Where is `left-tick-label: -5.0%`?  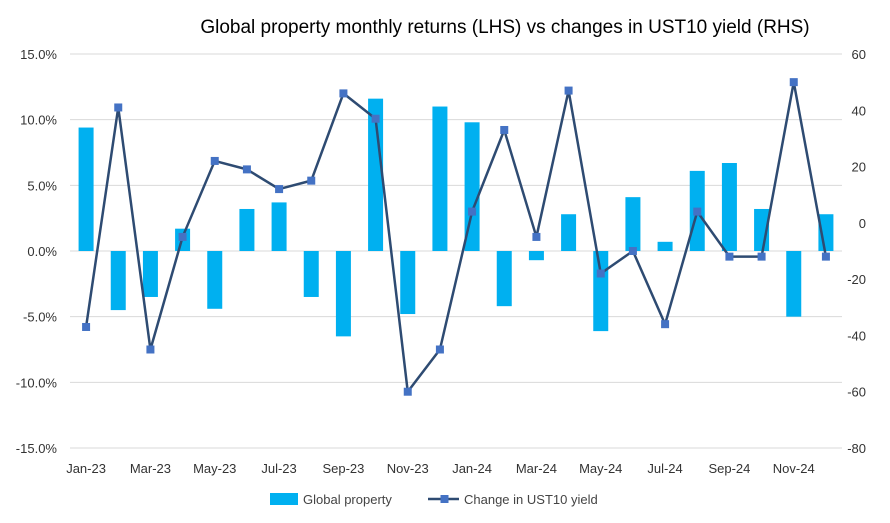
left-tick-label: -5.0% is located at coordinates (40, 317).